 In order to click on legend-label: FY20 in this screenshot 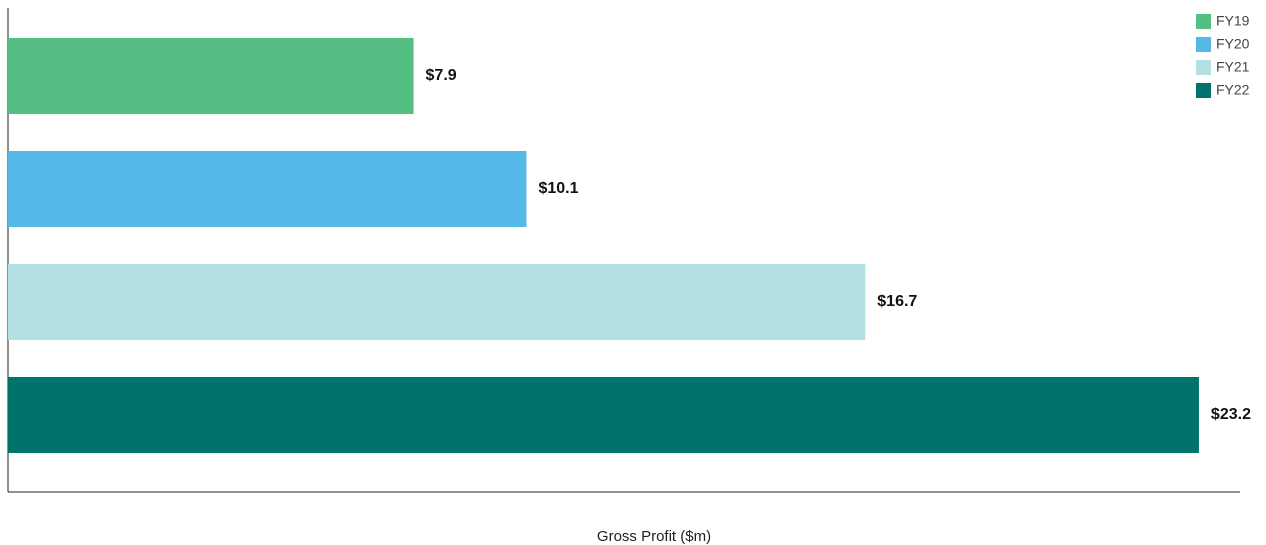, I will do `click(1233, 44)`.